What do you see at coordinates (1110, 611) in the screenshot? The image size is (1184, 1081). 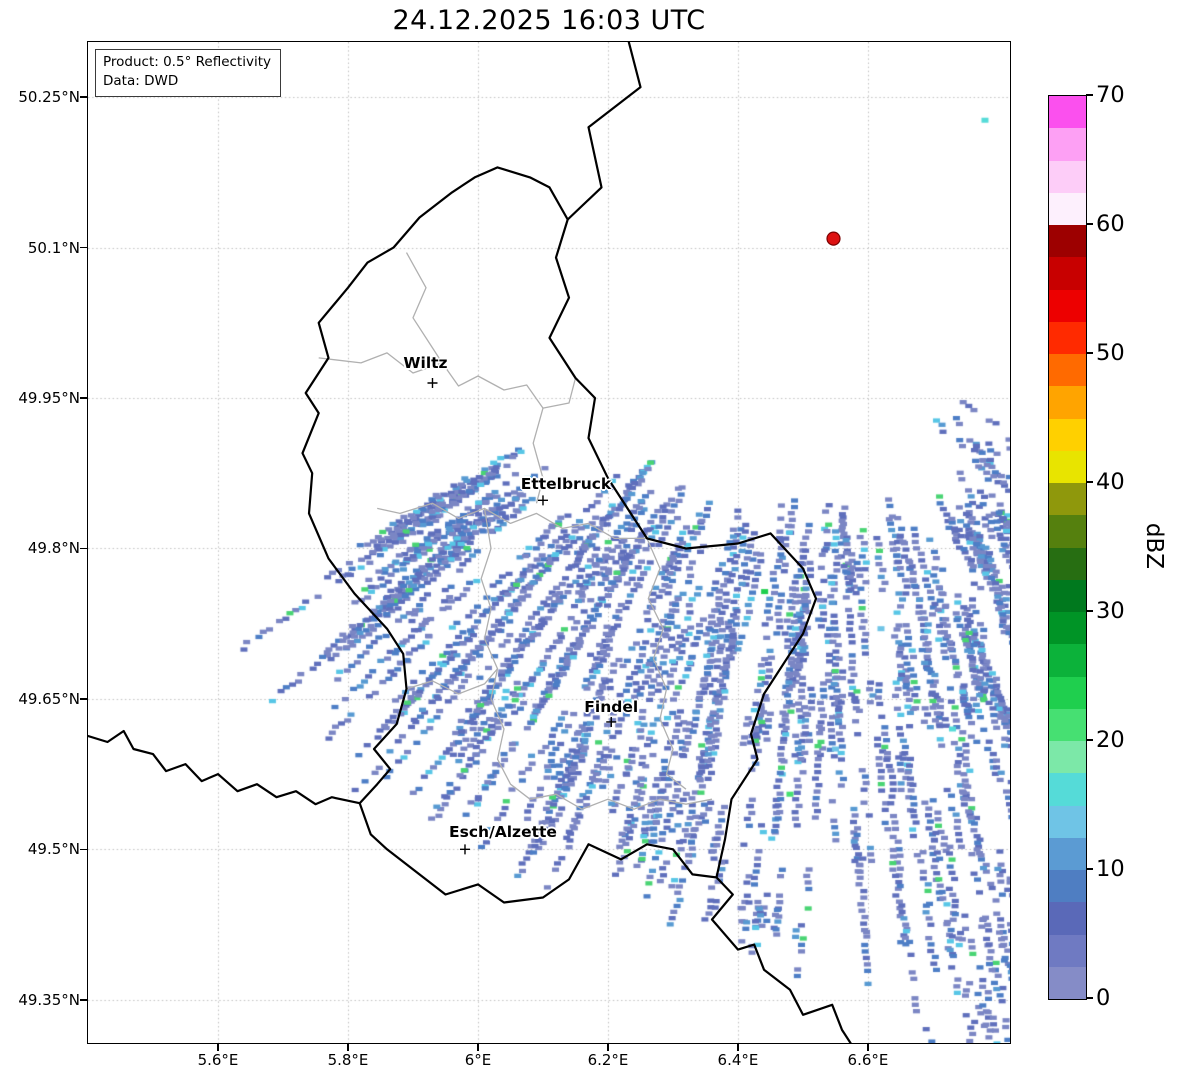 I see `colorbar-tick-label: 30` at bounding box center [1110, 611].